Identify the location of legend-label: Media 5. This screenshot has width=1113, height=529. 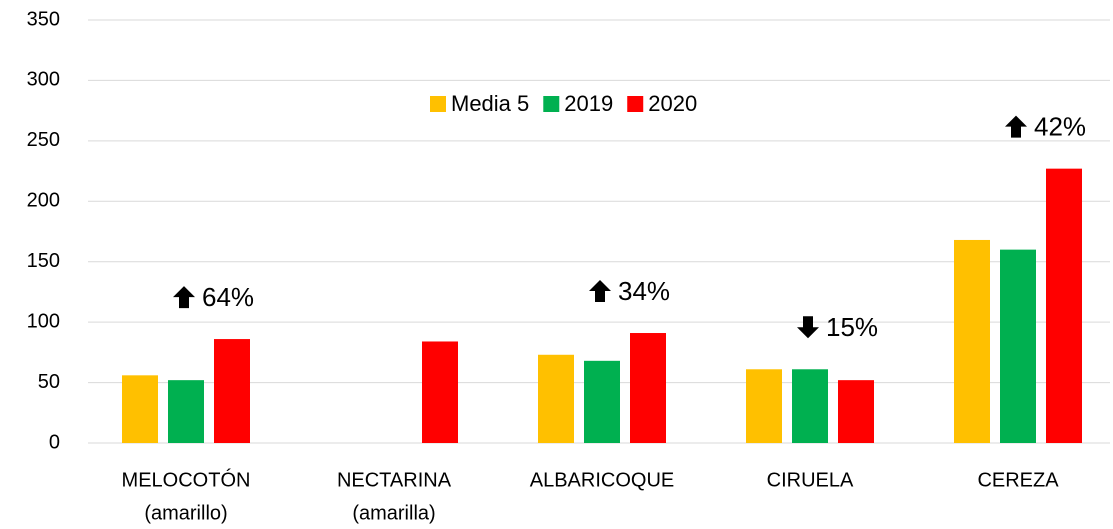
(490, 103).